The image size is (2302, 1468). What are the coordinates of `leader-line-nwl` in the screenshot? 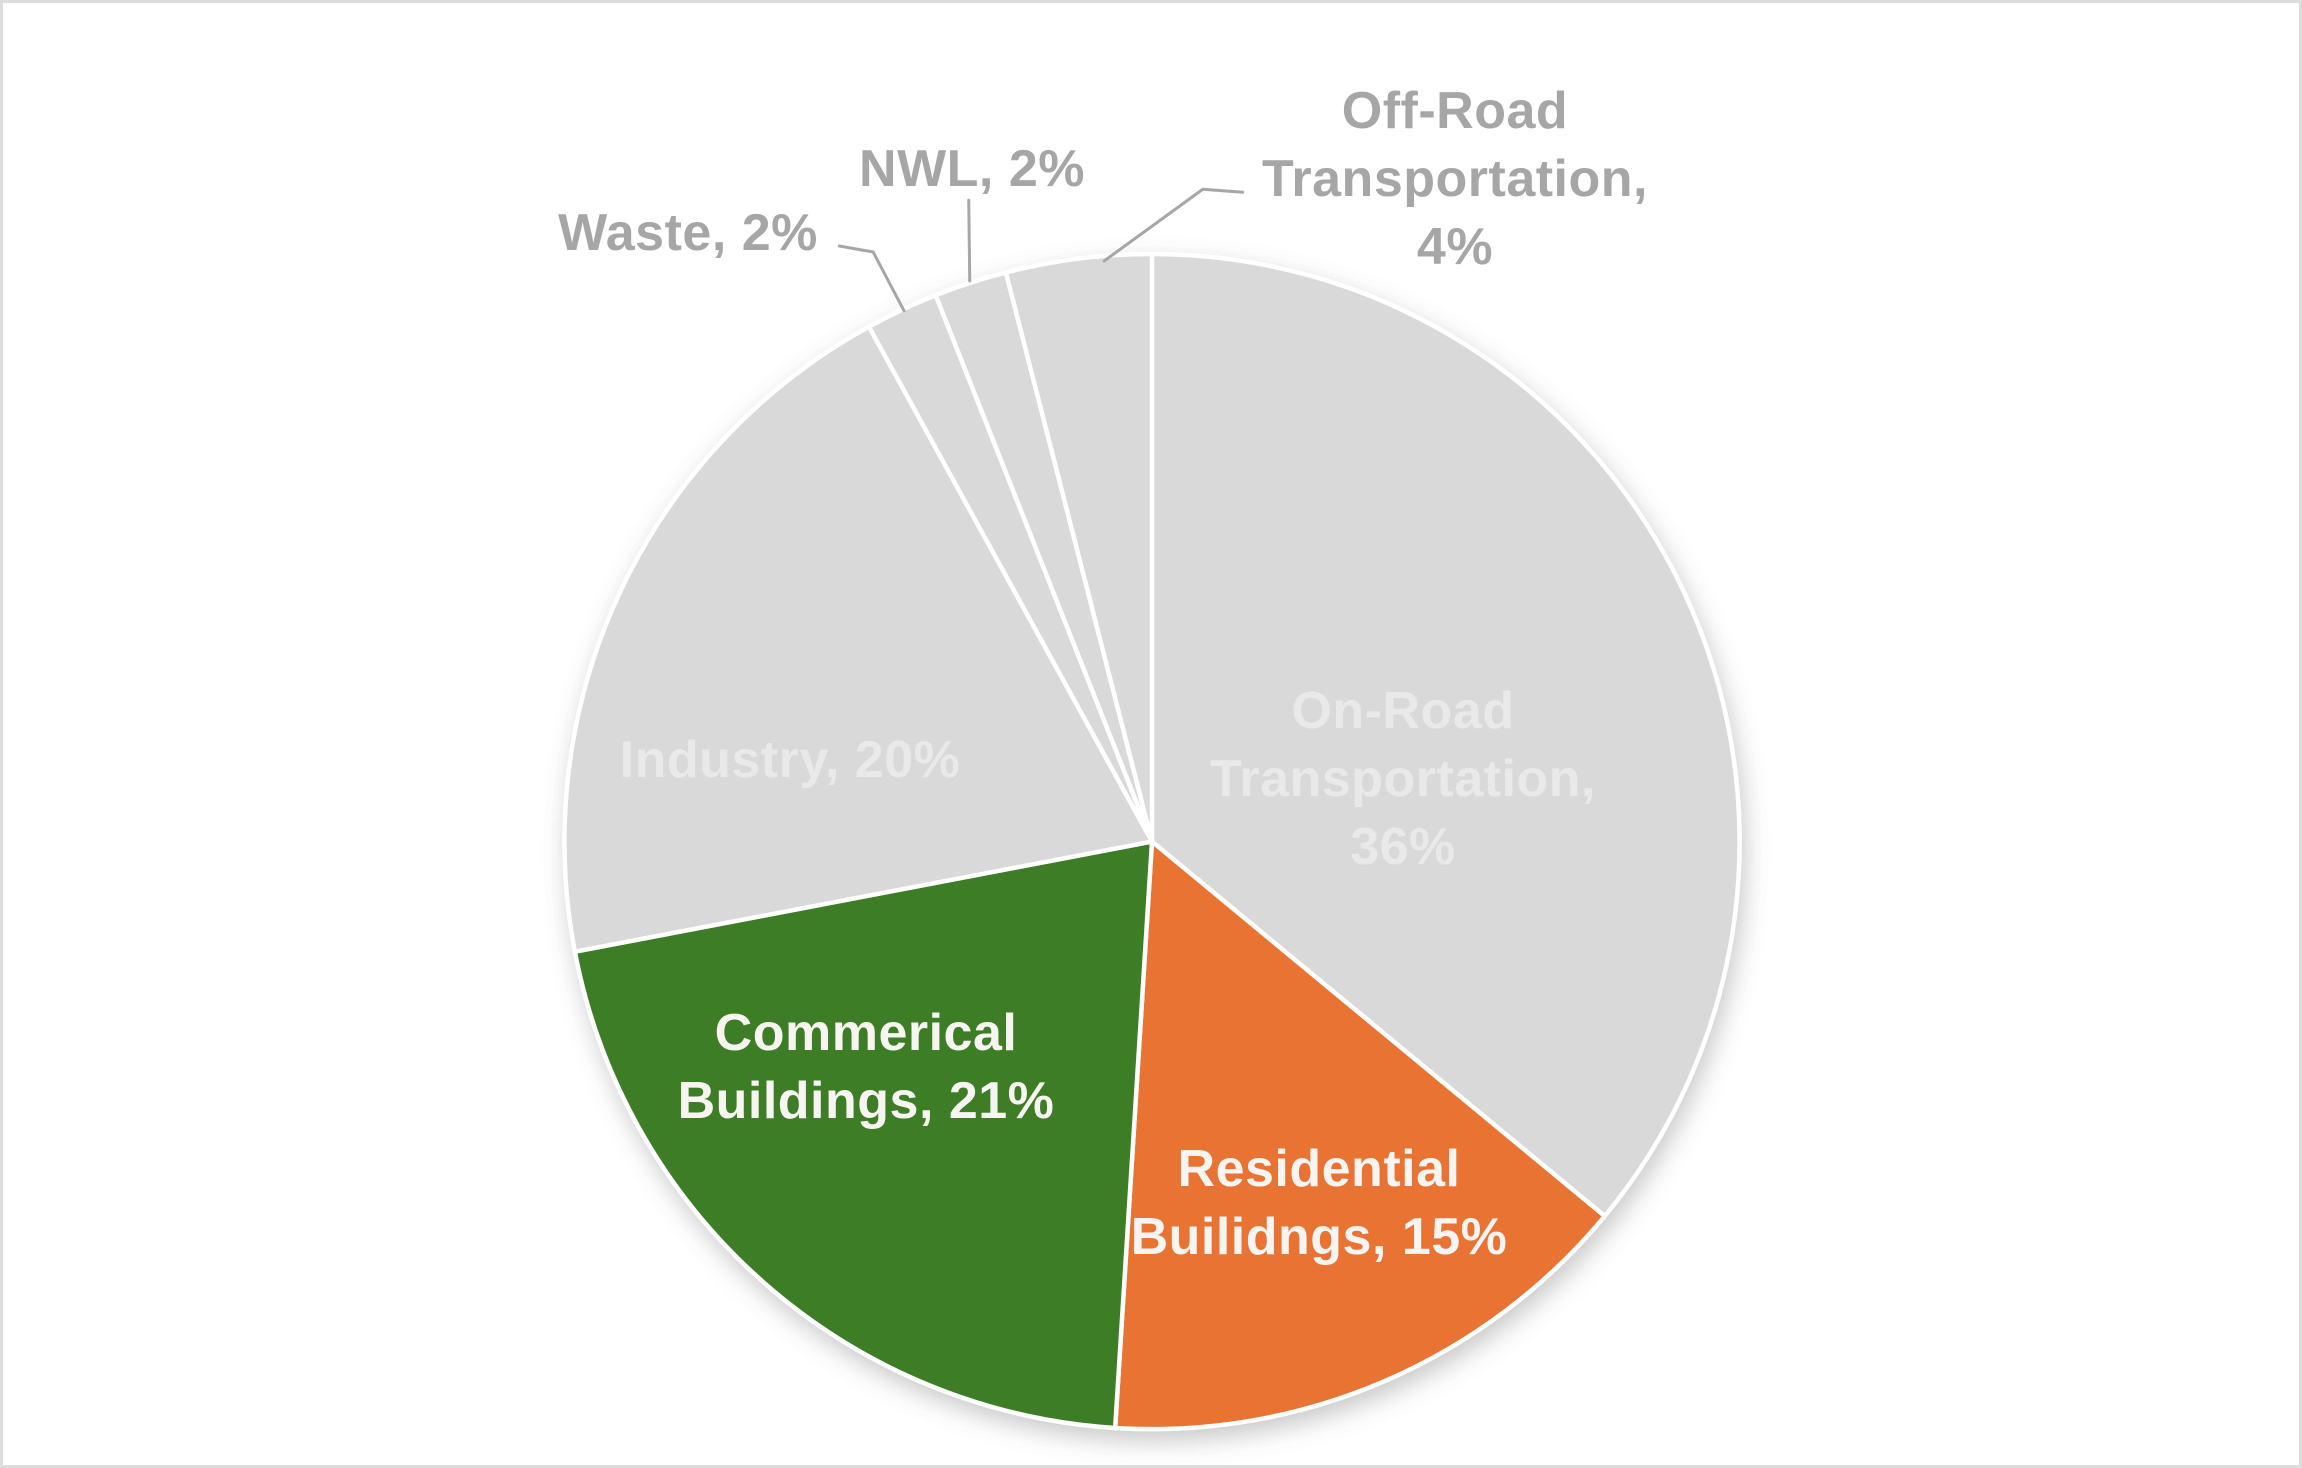 It's located at (969, 240).